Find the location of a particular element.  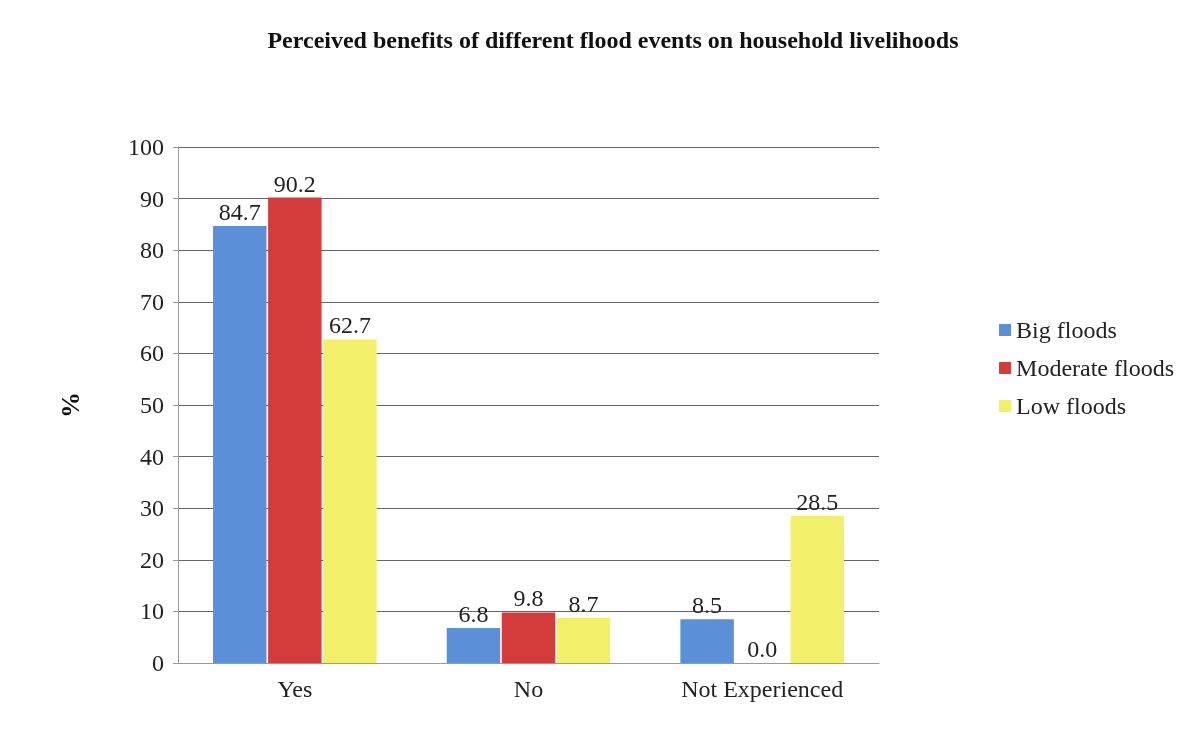

data-label: 8.7 is located at coordinates (583, 604).